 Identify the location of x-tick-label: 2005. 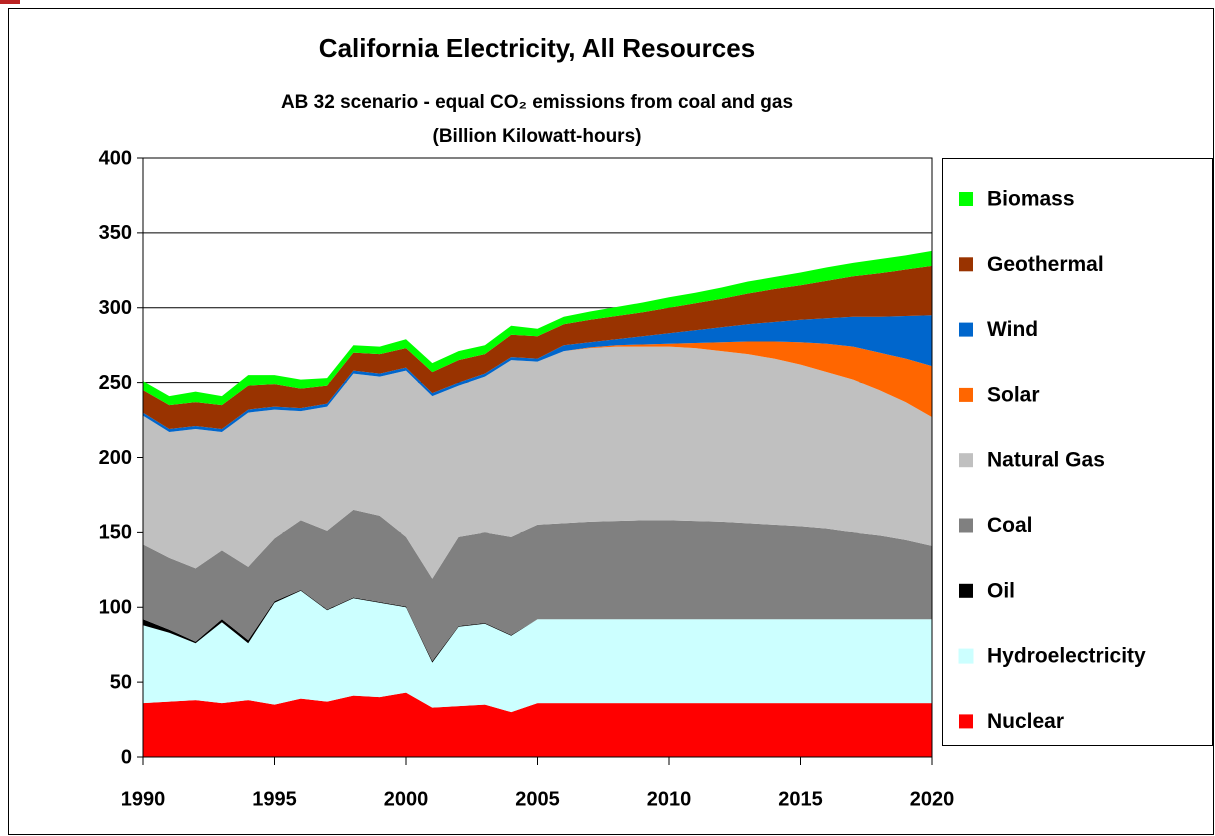
(537, 799).